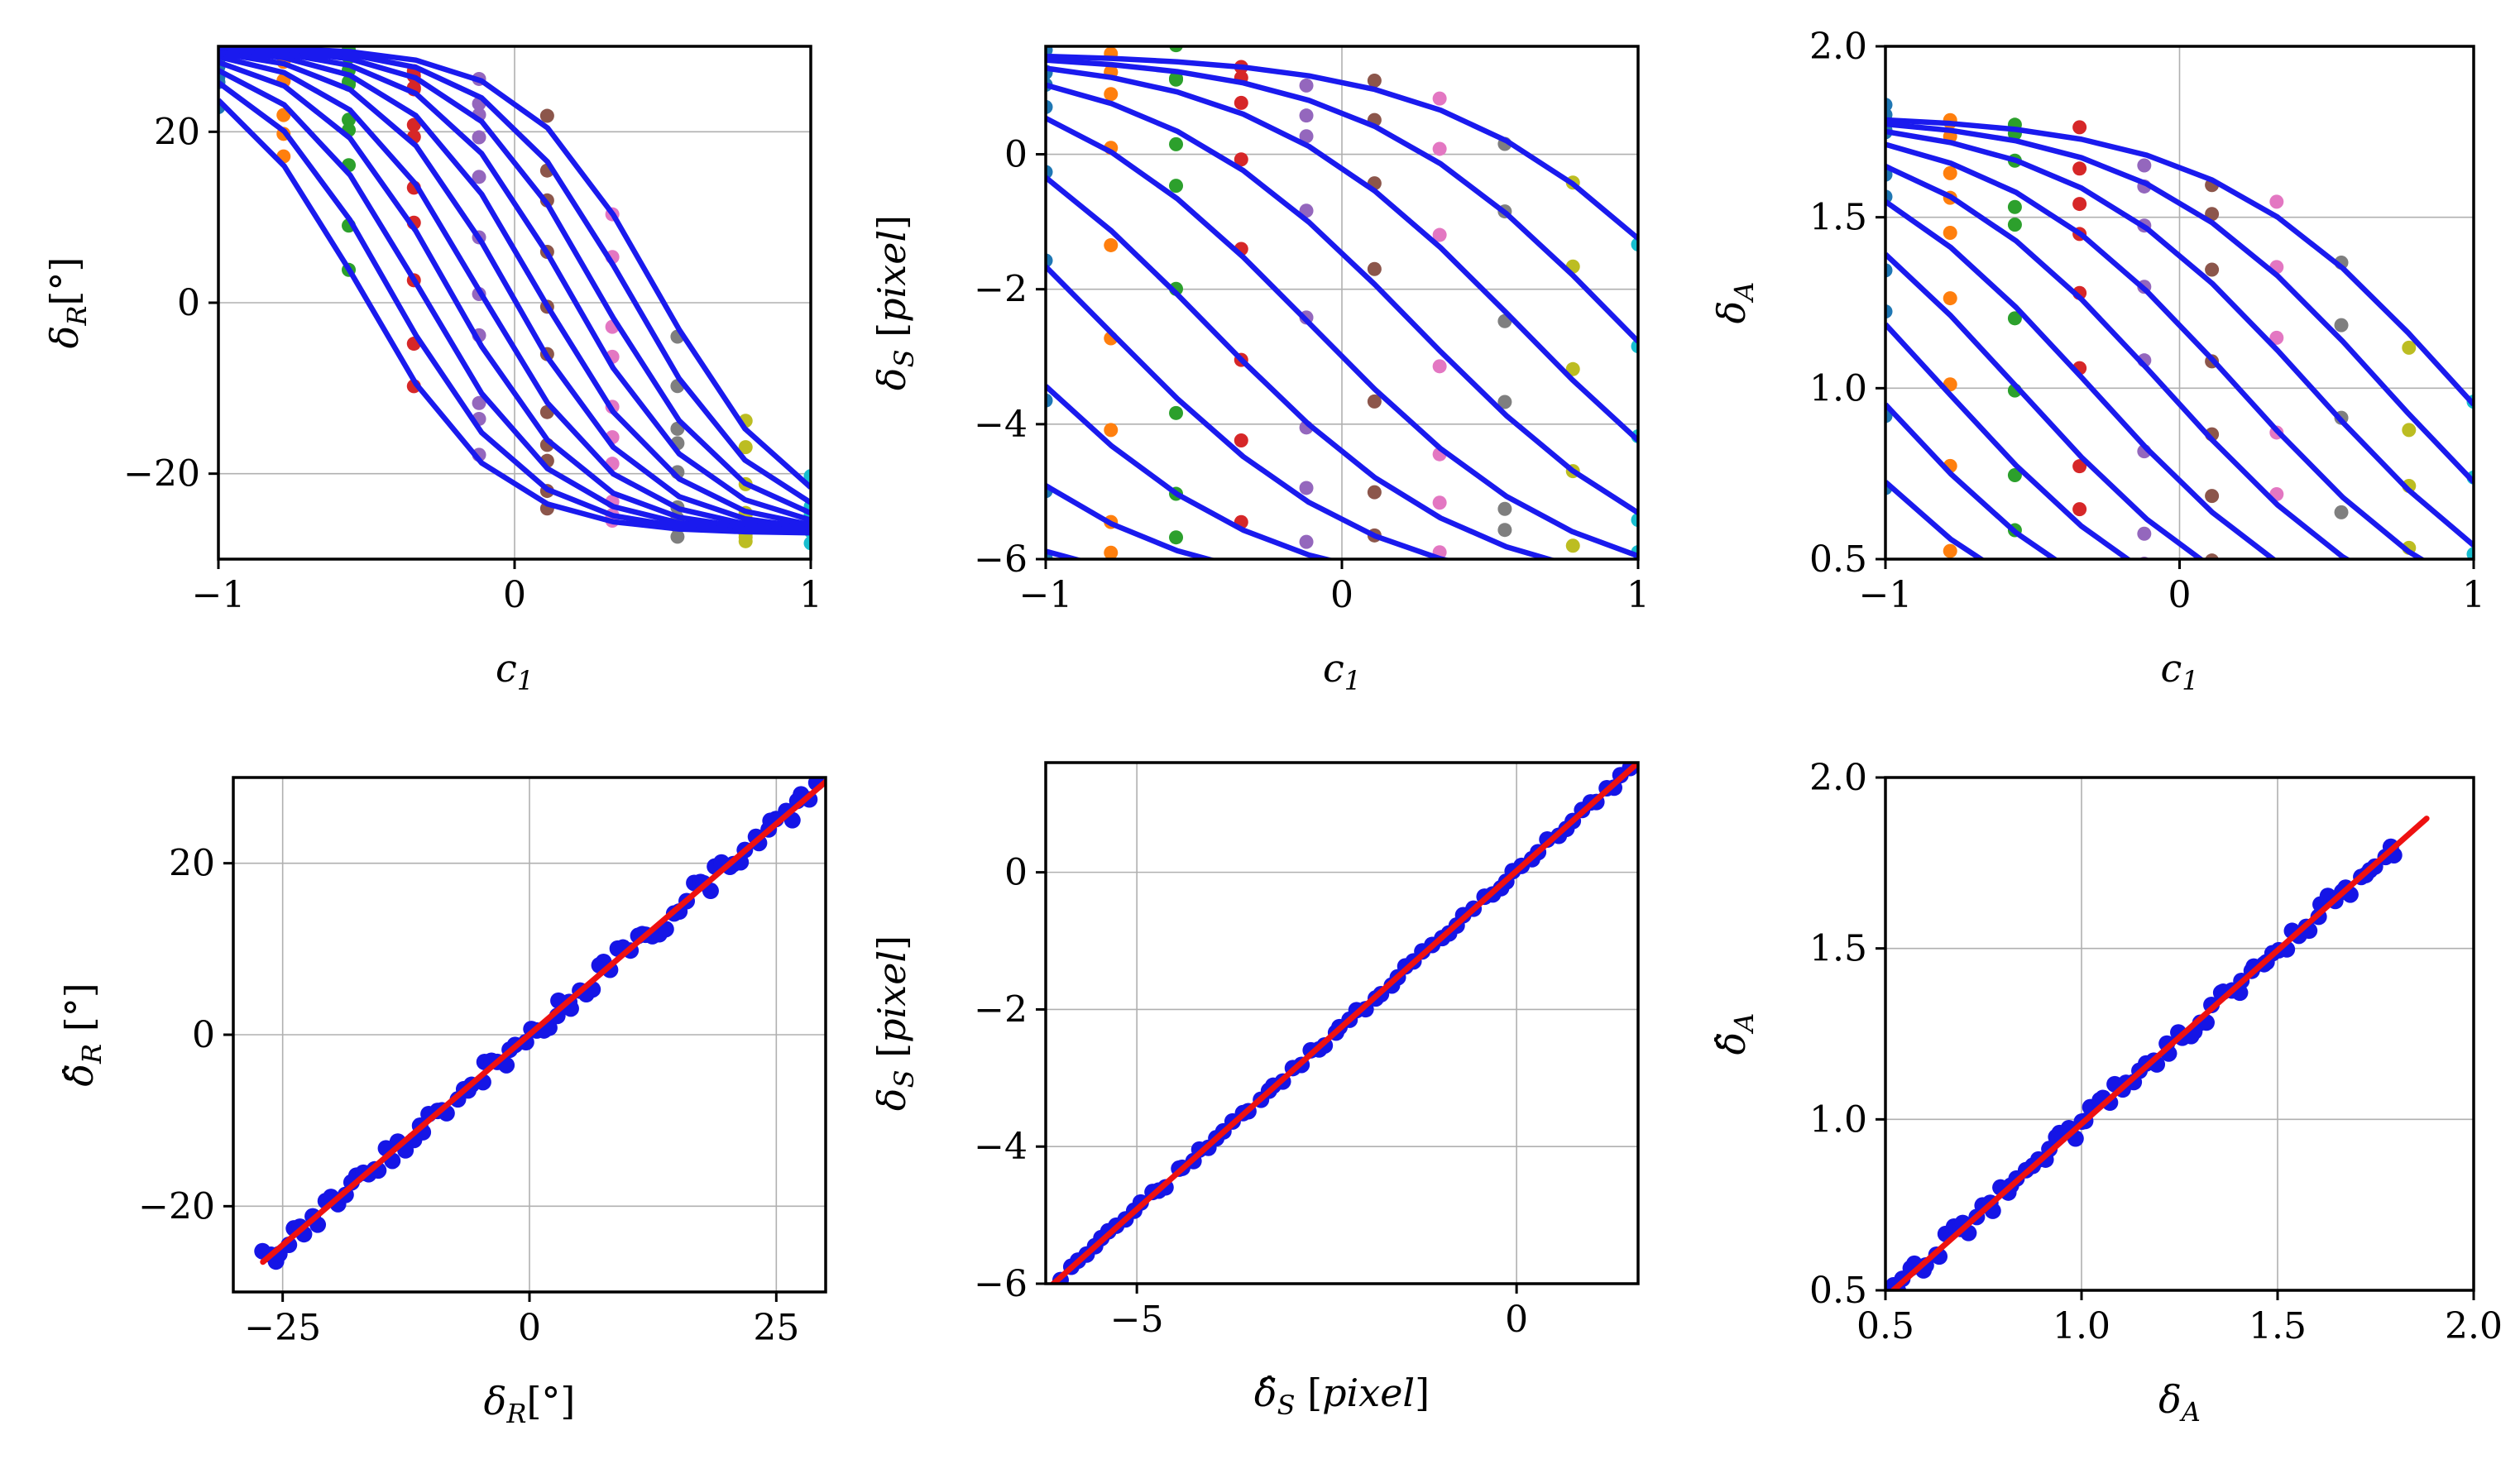  I want to click on panel-top-right: −1 0 1 0.5 1.0 1.5 2.0 c1 δA, so click(2097, 361).